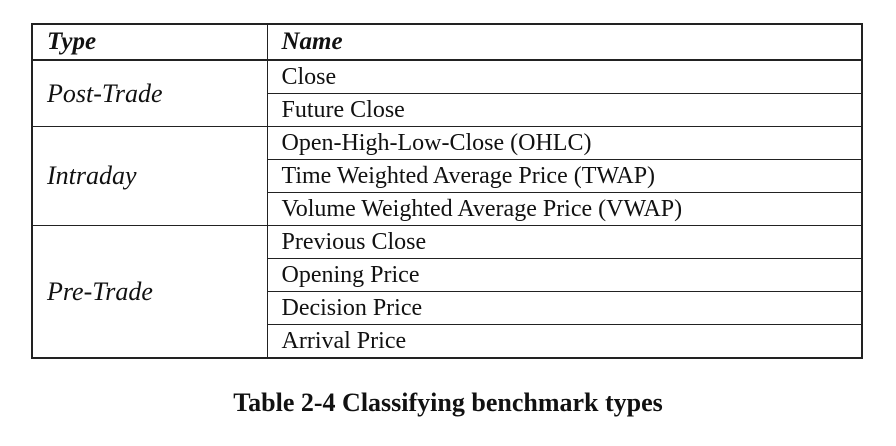  Describe the element at coordinates (564, 42) in the screenshot. I see `name-column-header: Name` at that location.